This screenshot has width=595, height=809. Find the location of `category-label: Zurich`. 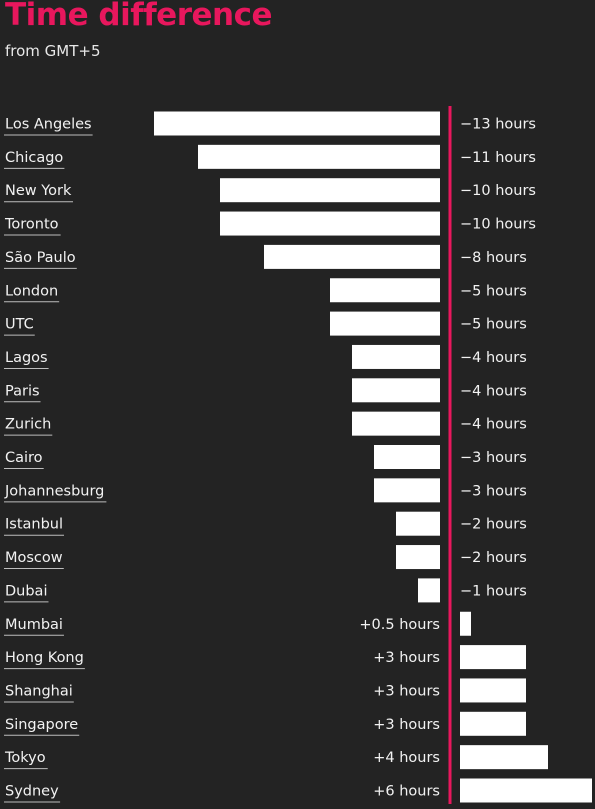

category-label: Zurich is located at coordinates (28, 425).